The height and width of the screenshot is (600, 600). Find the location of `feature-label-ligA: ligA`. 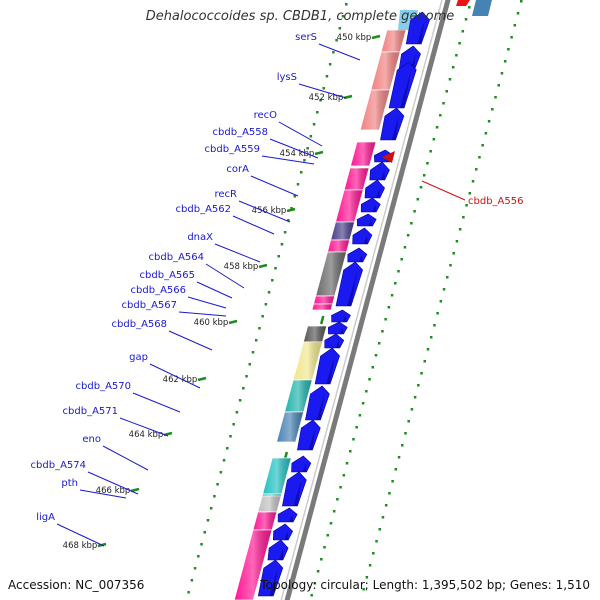

feature-label-ligA: ligA is located at coordinates (45, 517).